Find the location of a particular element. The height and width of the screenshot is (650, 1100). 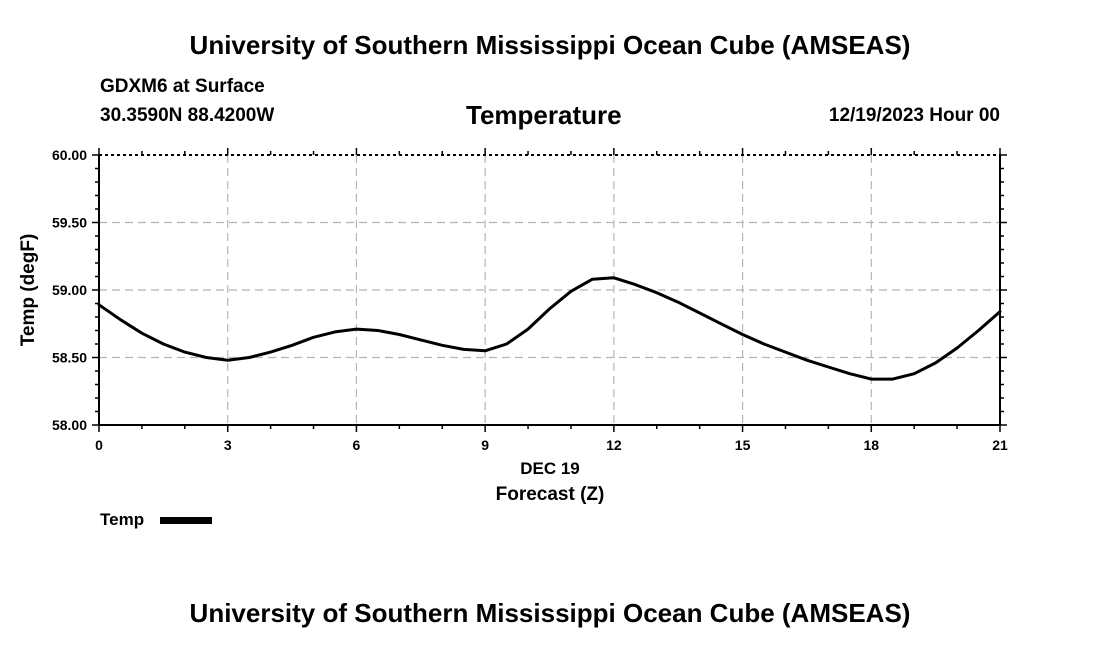

x-tick-label: 3 is located at coordinates (228, 445).